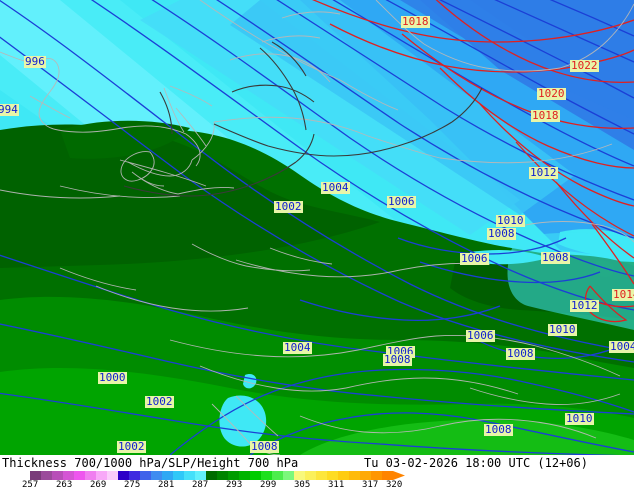  Describe the element at coordinates (30, 485) in the screenshot. I see `colorbar-tick: 257` at that location.